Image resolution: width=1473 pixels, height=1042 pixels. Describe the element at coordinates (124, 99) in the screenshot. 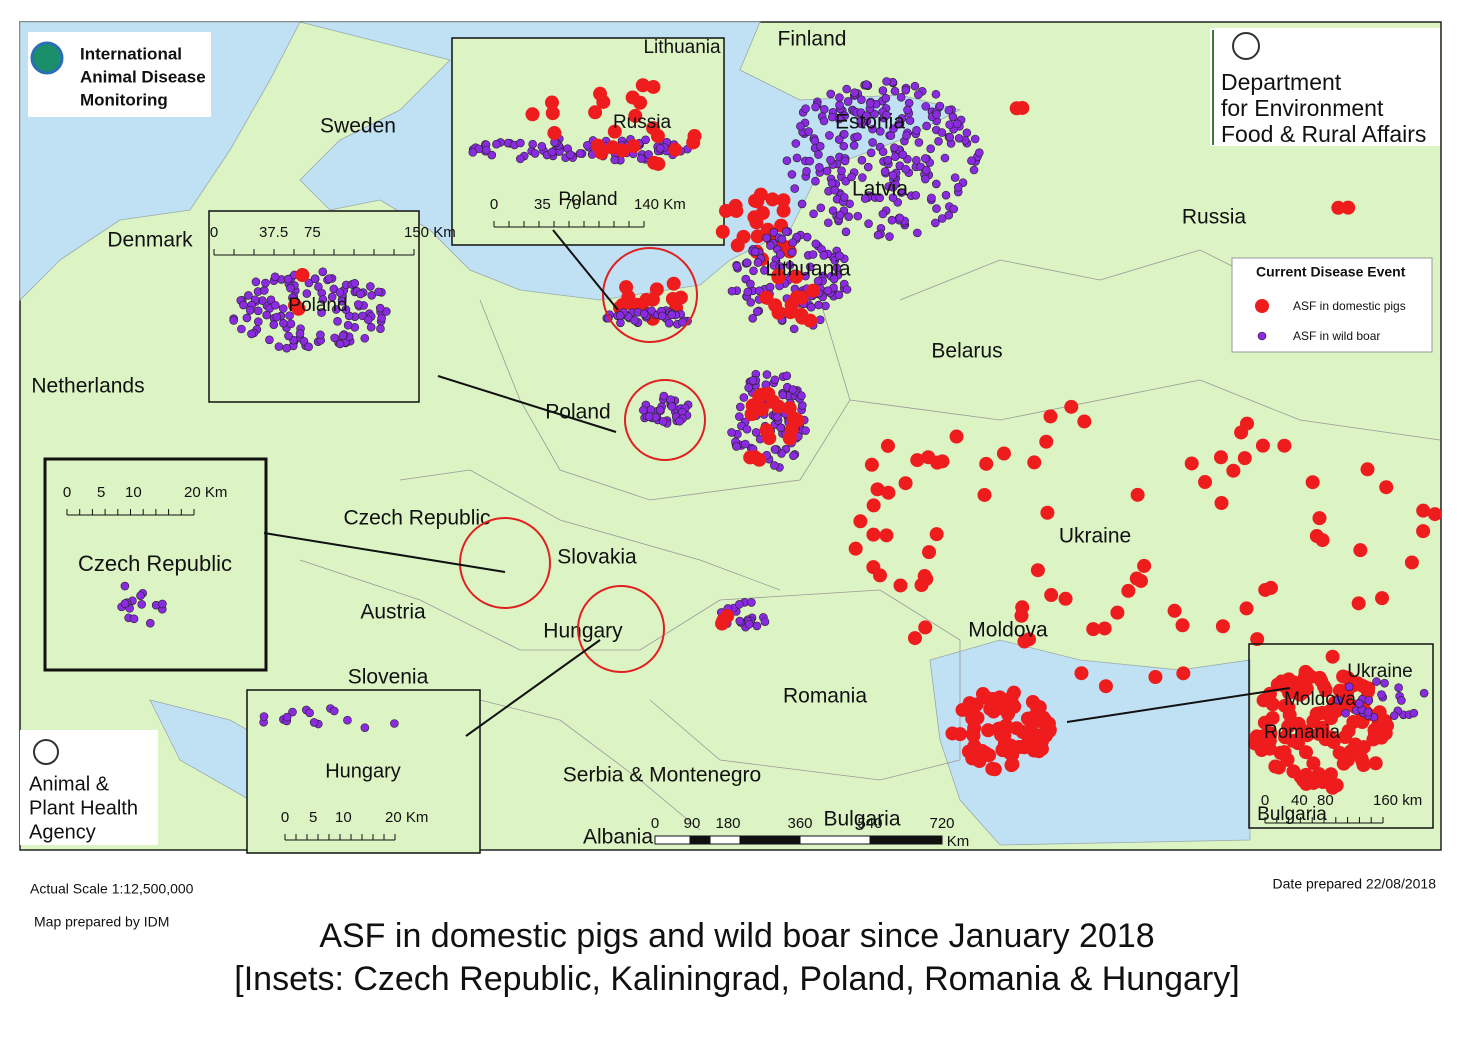

I see `idm-logo-text: Monitoring` at that location.